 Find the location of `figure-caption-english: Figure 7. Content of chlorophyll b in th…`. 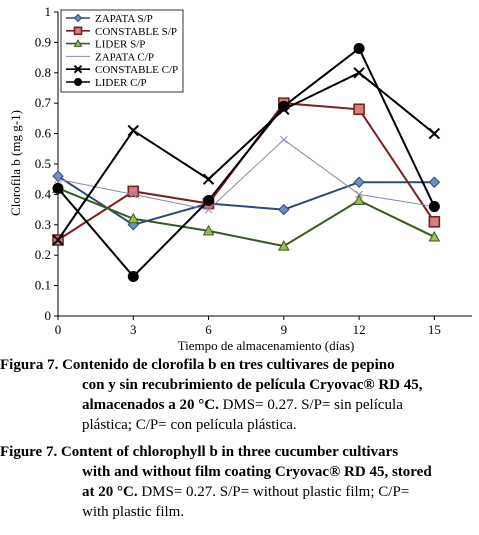

figure-caption-english: Figure 7. Content of chlorophyll b in th… is located at coordinates (239, 482).